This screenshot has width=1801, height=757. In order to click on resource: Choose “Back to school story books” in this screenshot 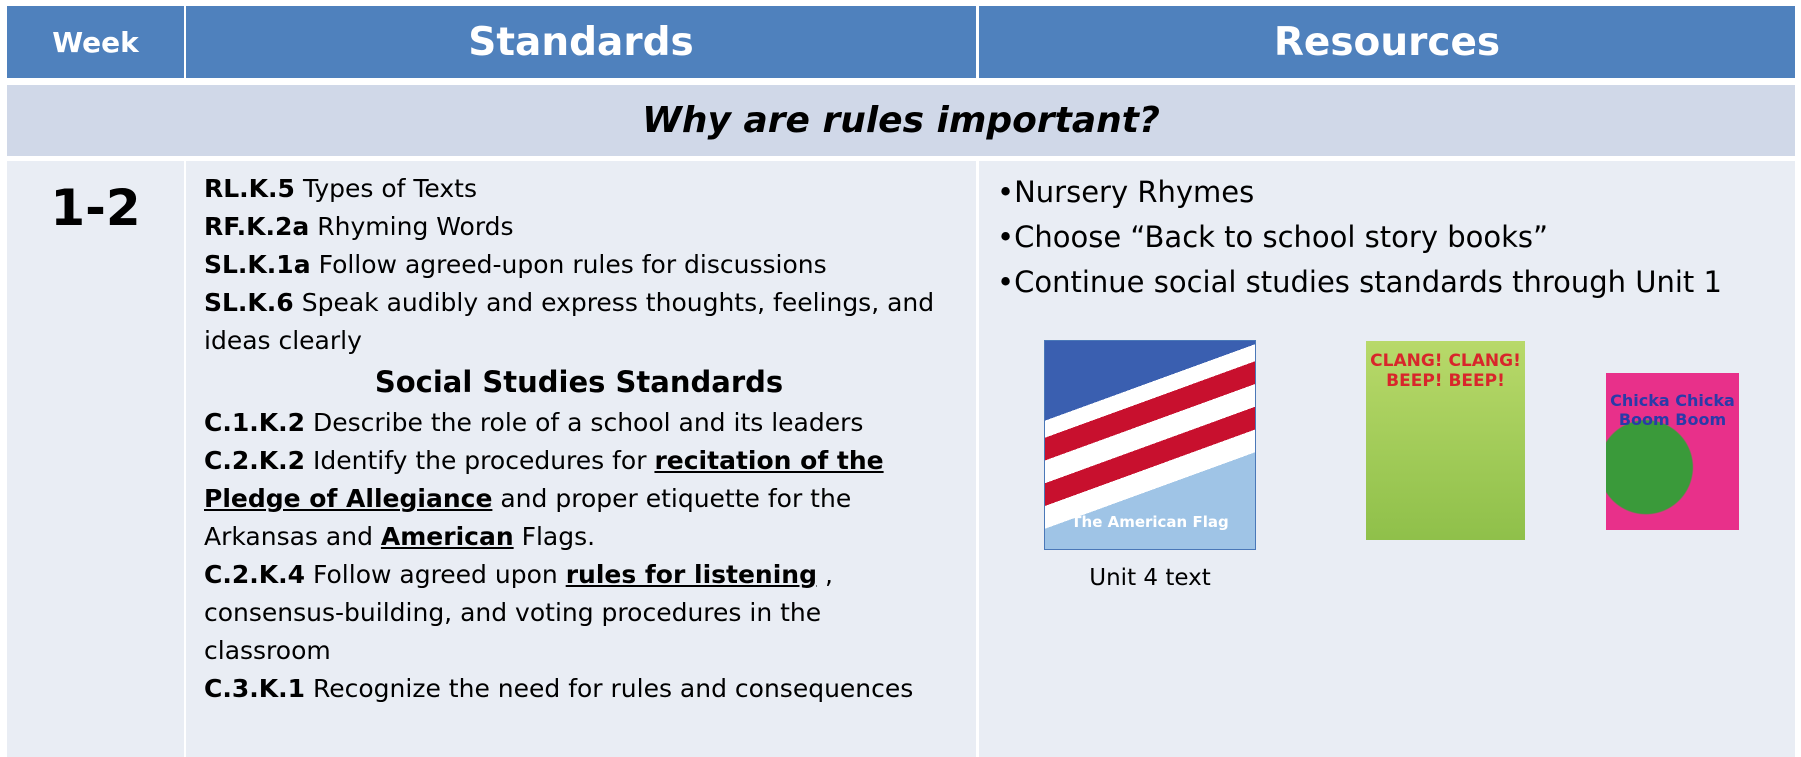, I will do `click(1359, 237)`.